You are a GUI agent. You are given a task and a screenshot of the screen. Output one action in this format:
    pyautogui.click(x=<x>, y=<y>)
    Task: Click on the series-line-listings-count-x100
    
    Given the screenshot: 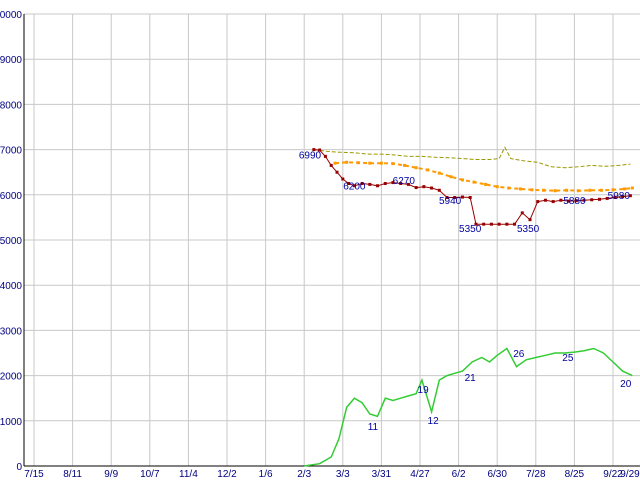 What is the action you would take?
    pyautogui.click(x=468, y=407)
    